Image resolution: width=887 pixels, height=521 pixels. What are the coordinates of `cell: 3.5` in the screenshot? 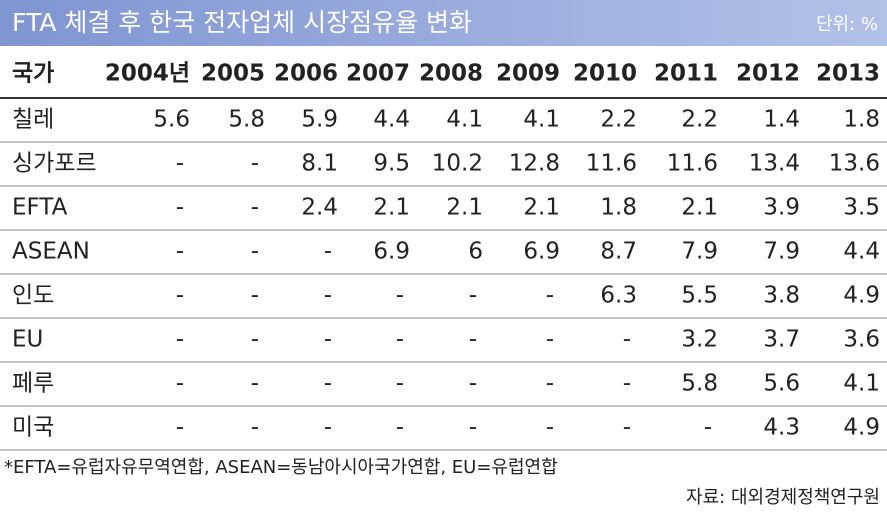 It's located at (861, 208).